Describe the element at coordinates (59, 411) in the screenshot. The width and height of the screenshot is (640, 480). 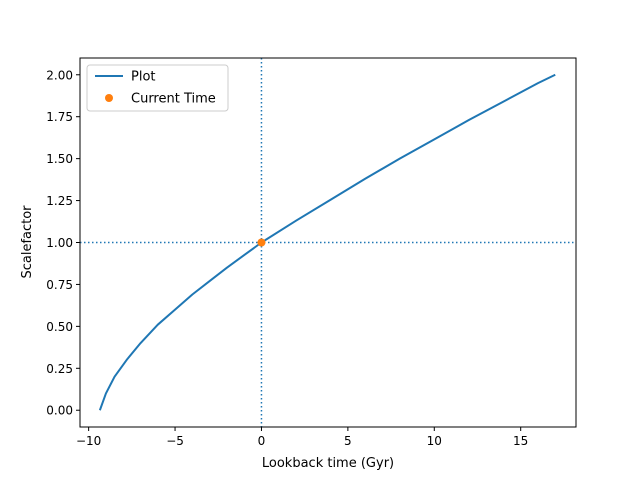
I see `y-tick-label: 0.00` at that location.